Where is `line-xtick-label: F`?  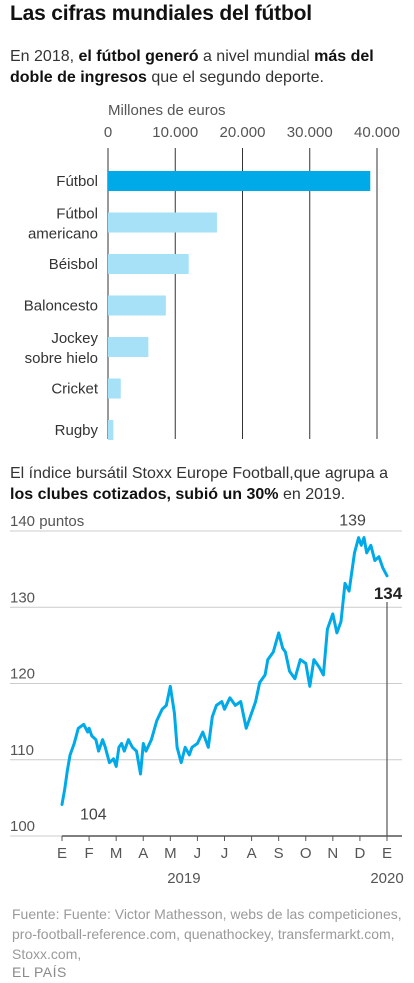 line-xtick-label: F is located at coordinates (88, 853).